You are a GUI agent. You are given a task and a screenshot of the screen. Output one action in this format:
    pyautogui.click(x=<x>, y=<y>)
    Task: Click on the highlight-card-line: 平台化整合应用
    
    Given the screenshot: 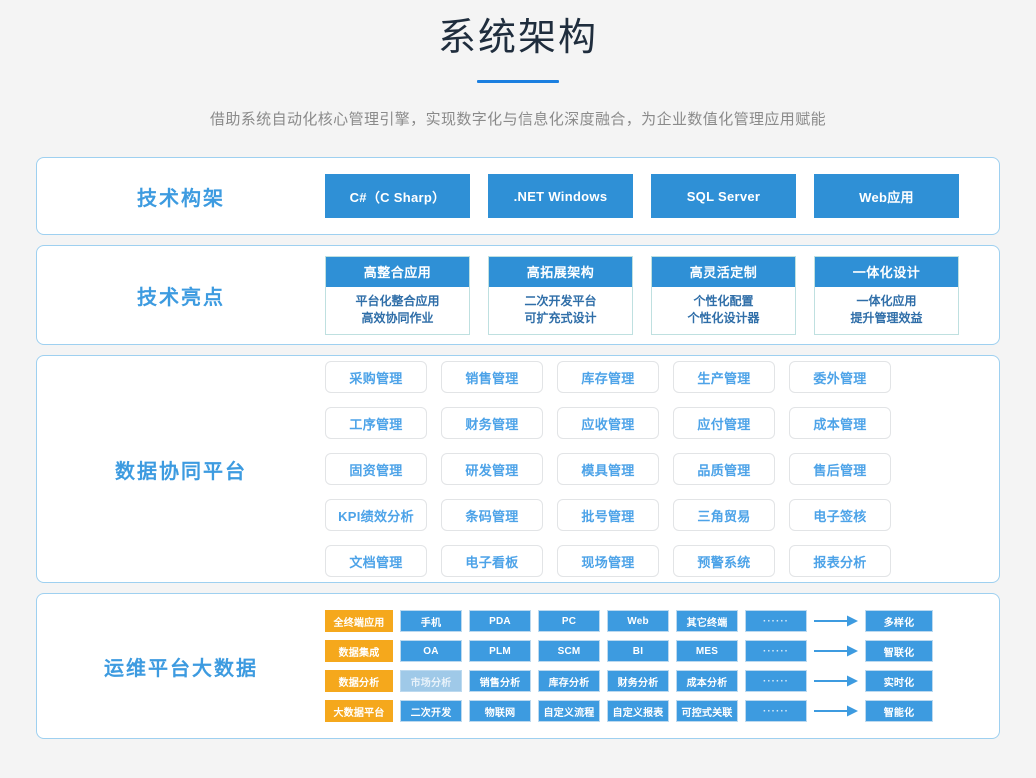 What is the action you would take?
    pyautogui.click(x=397, y=300)
    